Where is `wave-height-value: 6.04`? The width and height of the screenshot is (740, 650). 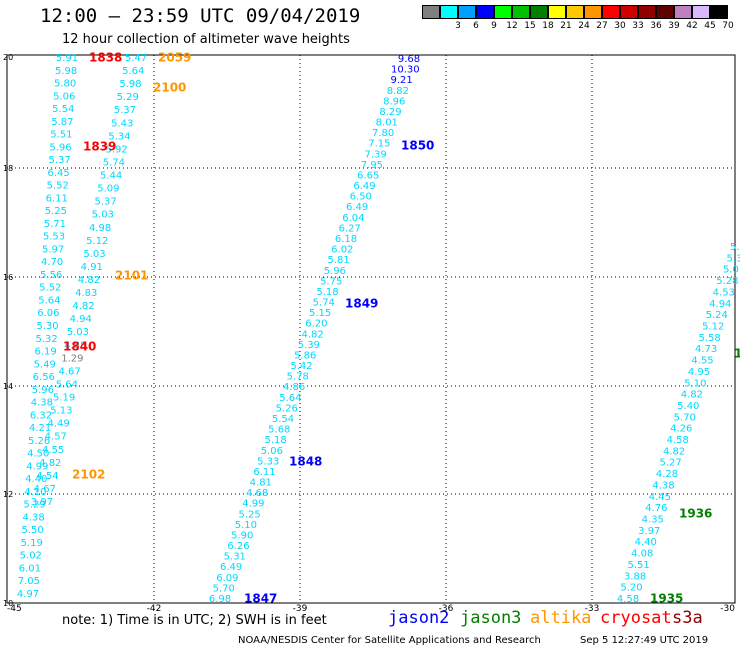 wave-height-value: 6.04 is located at coordinates (353, 218).